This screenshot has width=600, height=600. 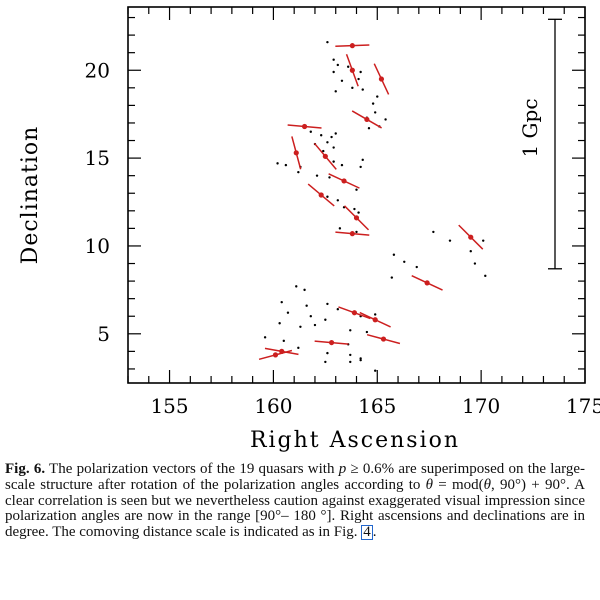 What do you see at coordinates (103, 334) in the screenshot?
I see `y-tick-label: 5` at bounding box center [103, 334].